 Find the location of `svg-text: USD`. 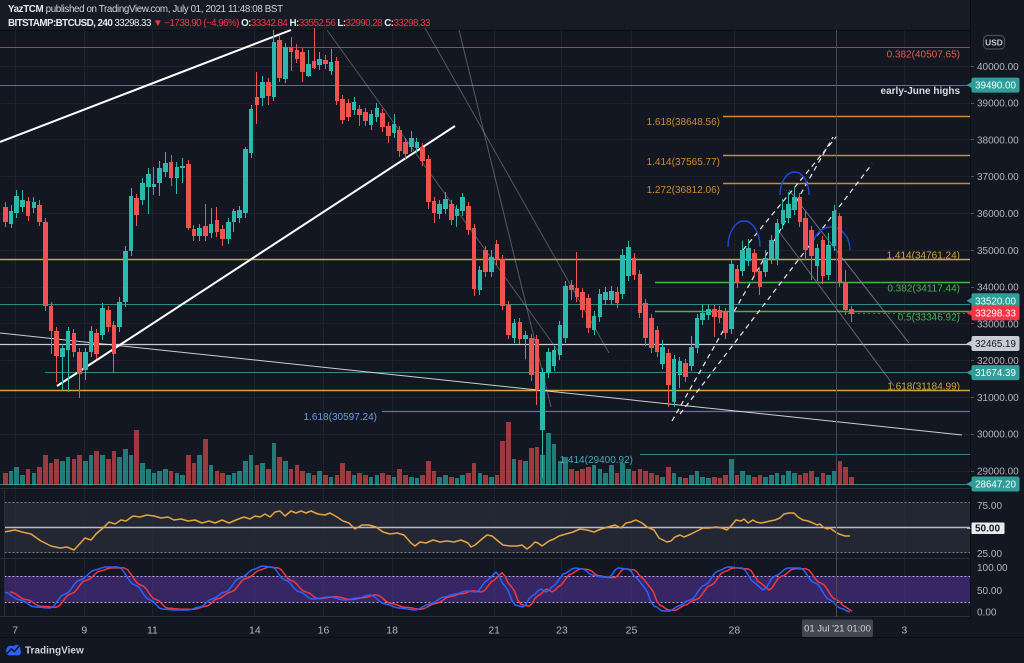

svg-text: USD is located at coordinates (994, 43).